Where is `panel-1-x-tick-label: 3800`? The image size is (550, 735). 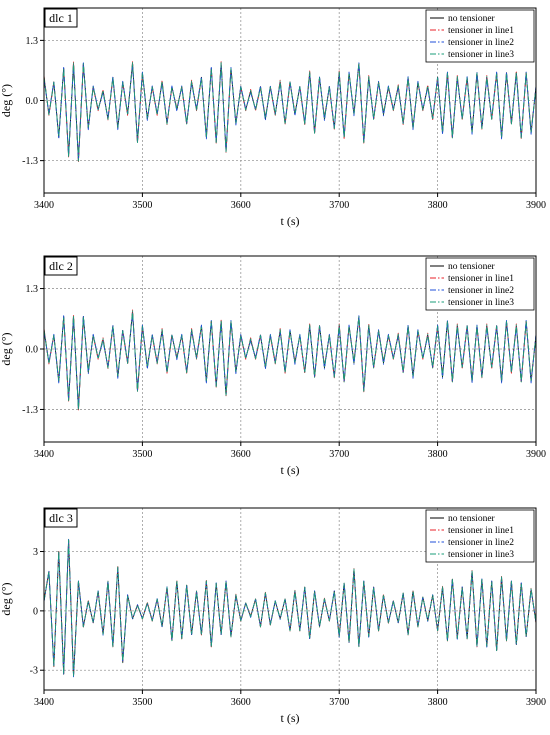
panel-1-x-tick-label: 3800 is located at coordinates (438, 205).